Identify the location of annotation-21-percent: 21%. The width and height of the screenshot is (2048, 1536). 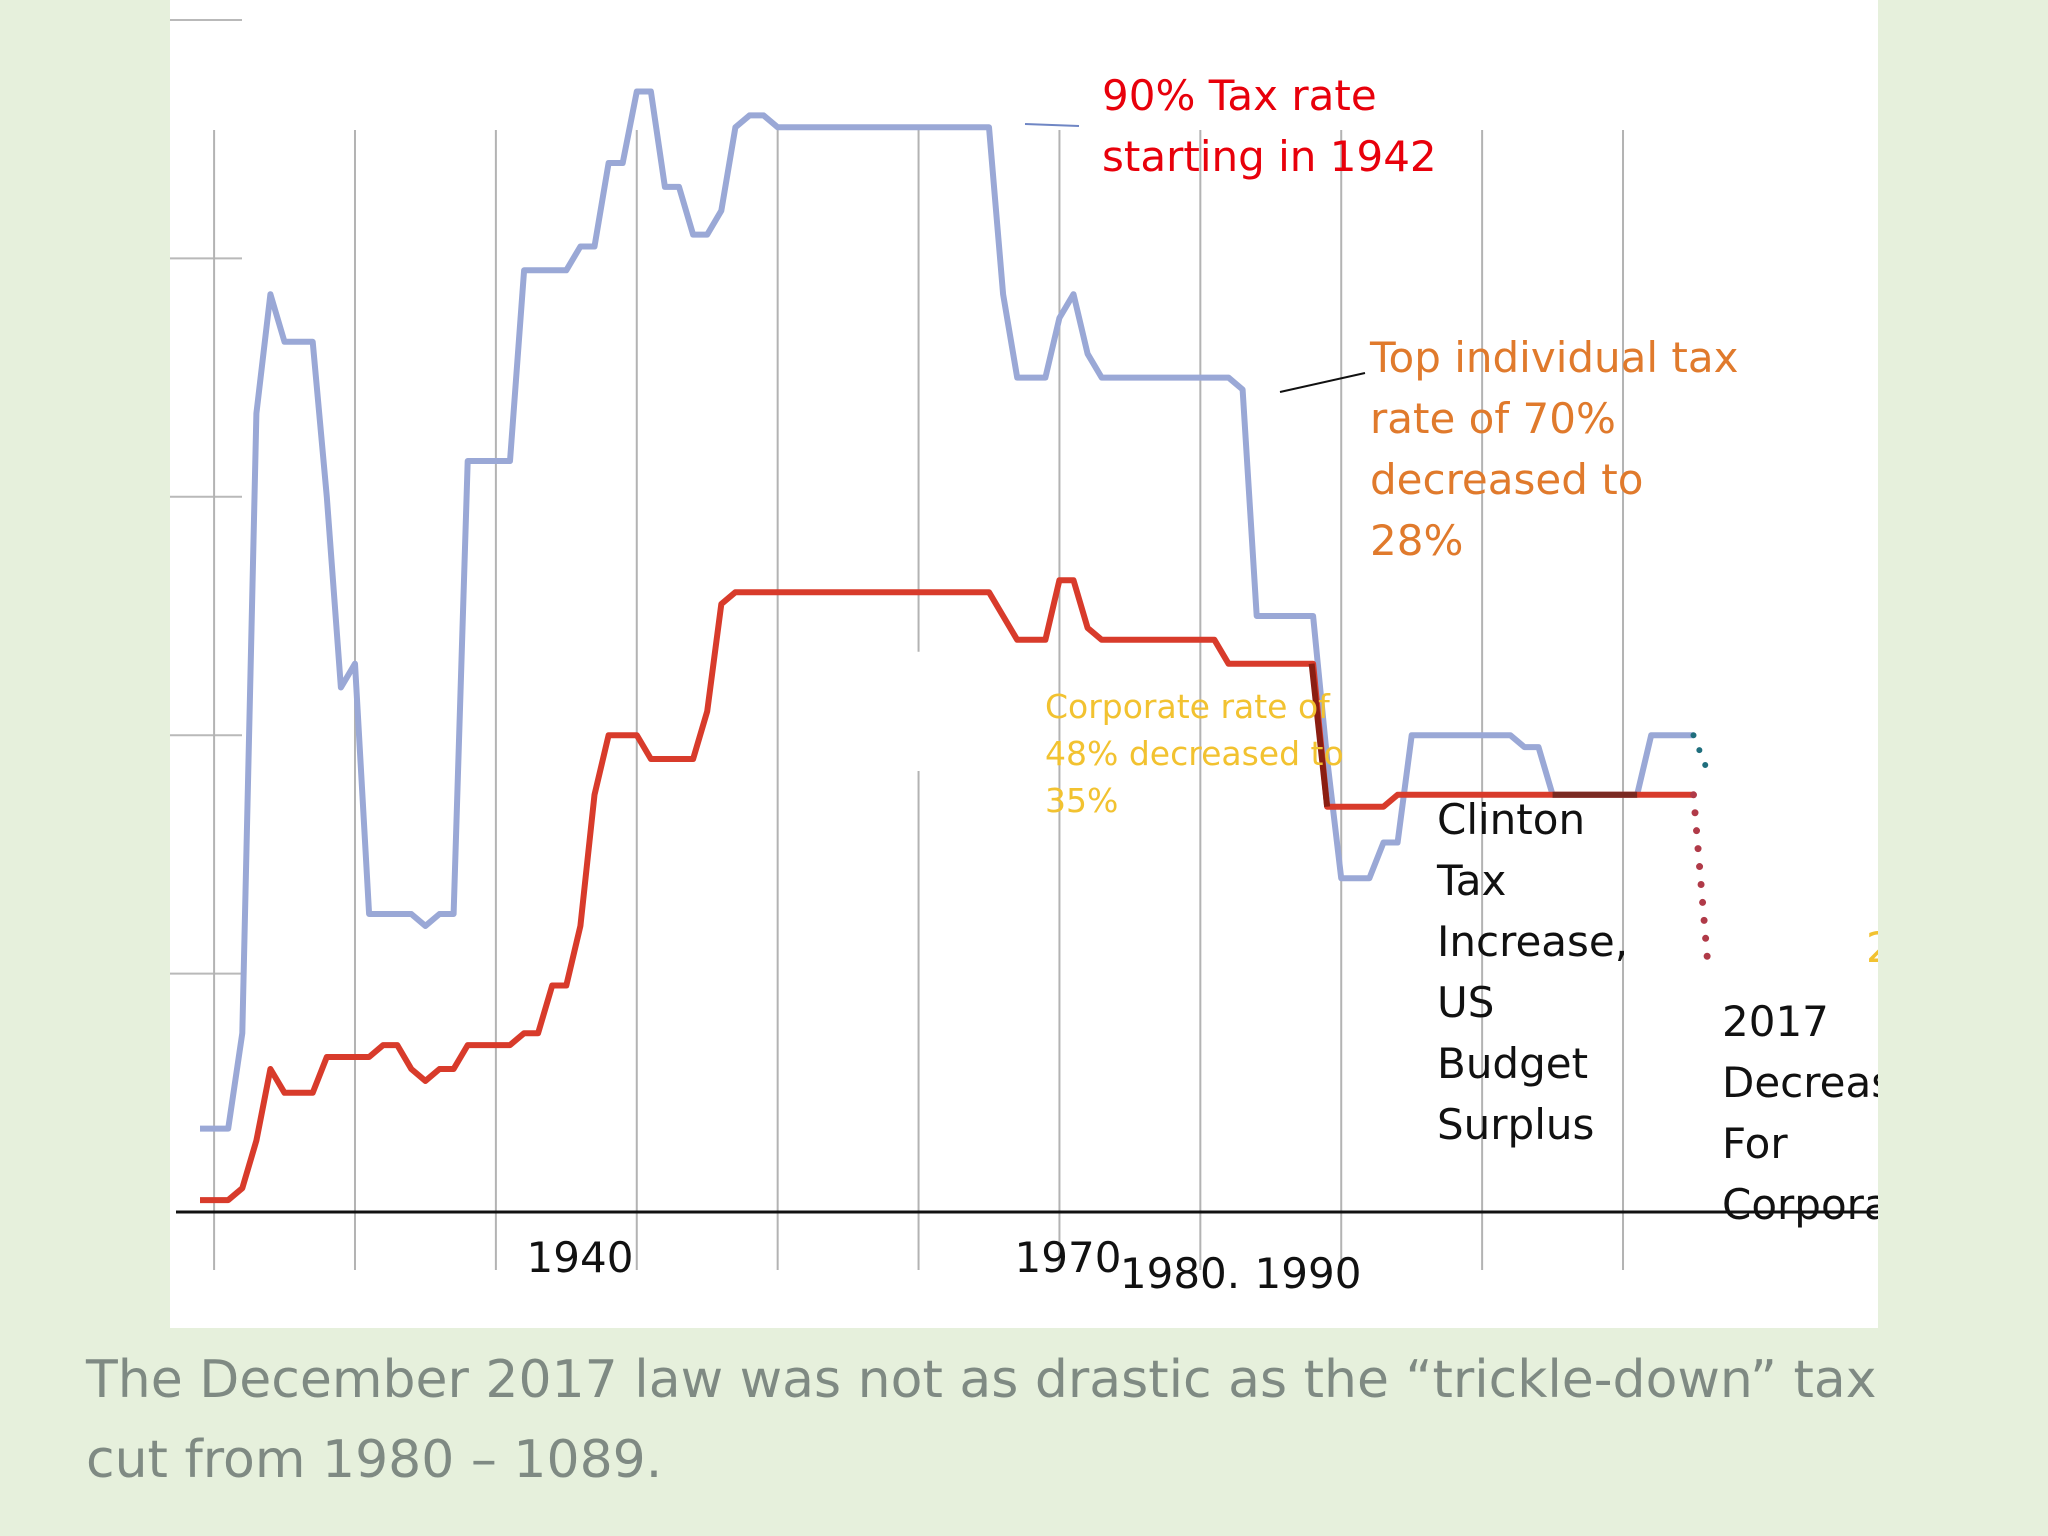
(1872, 947).